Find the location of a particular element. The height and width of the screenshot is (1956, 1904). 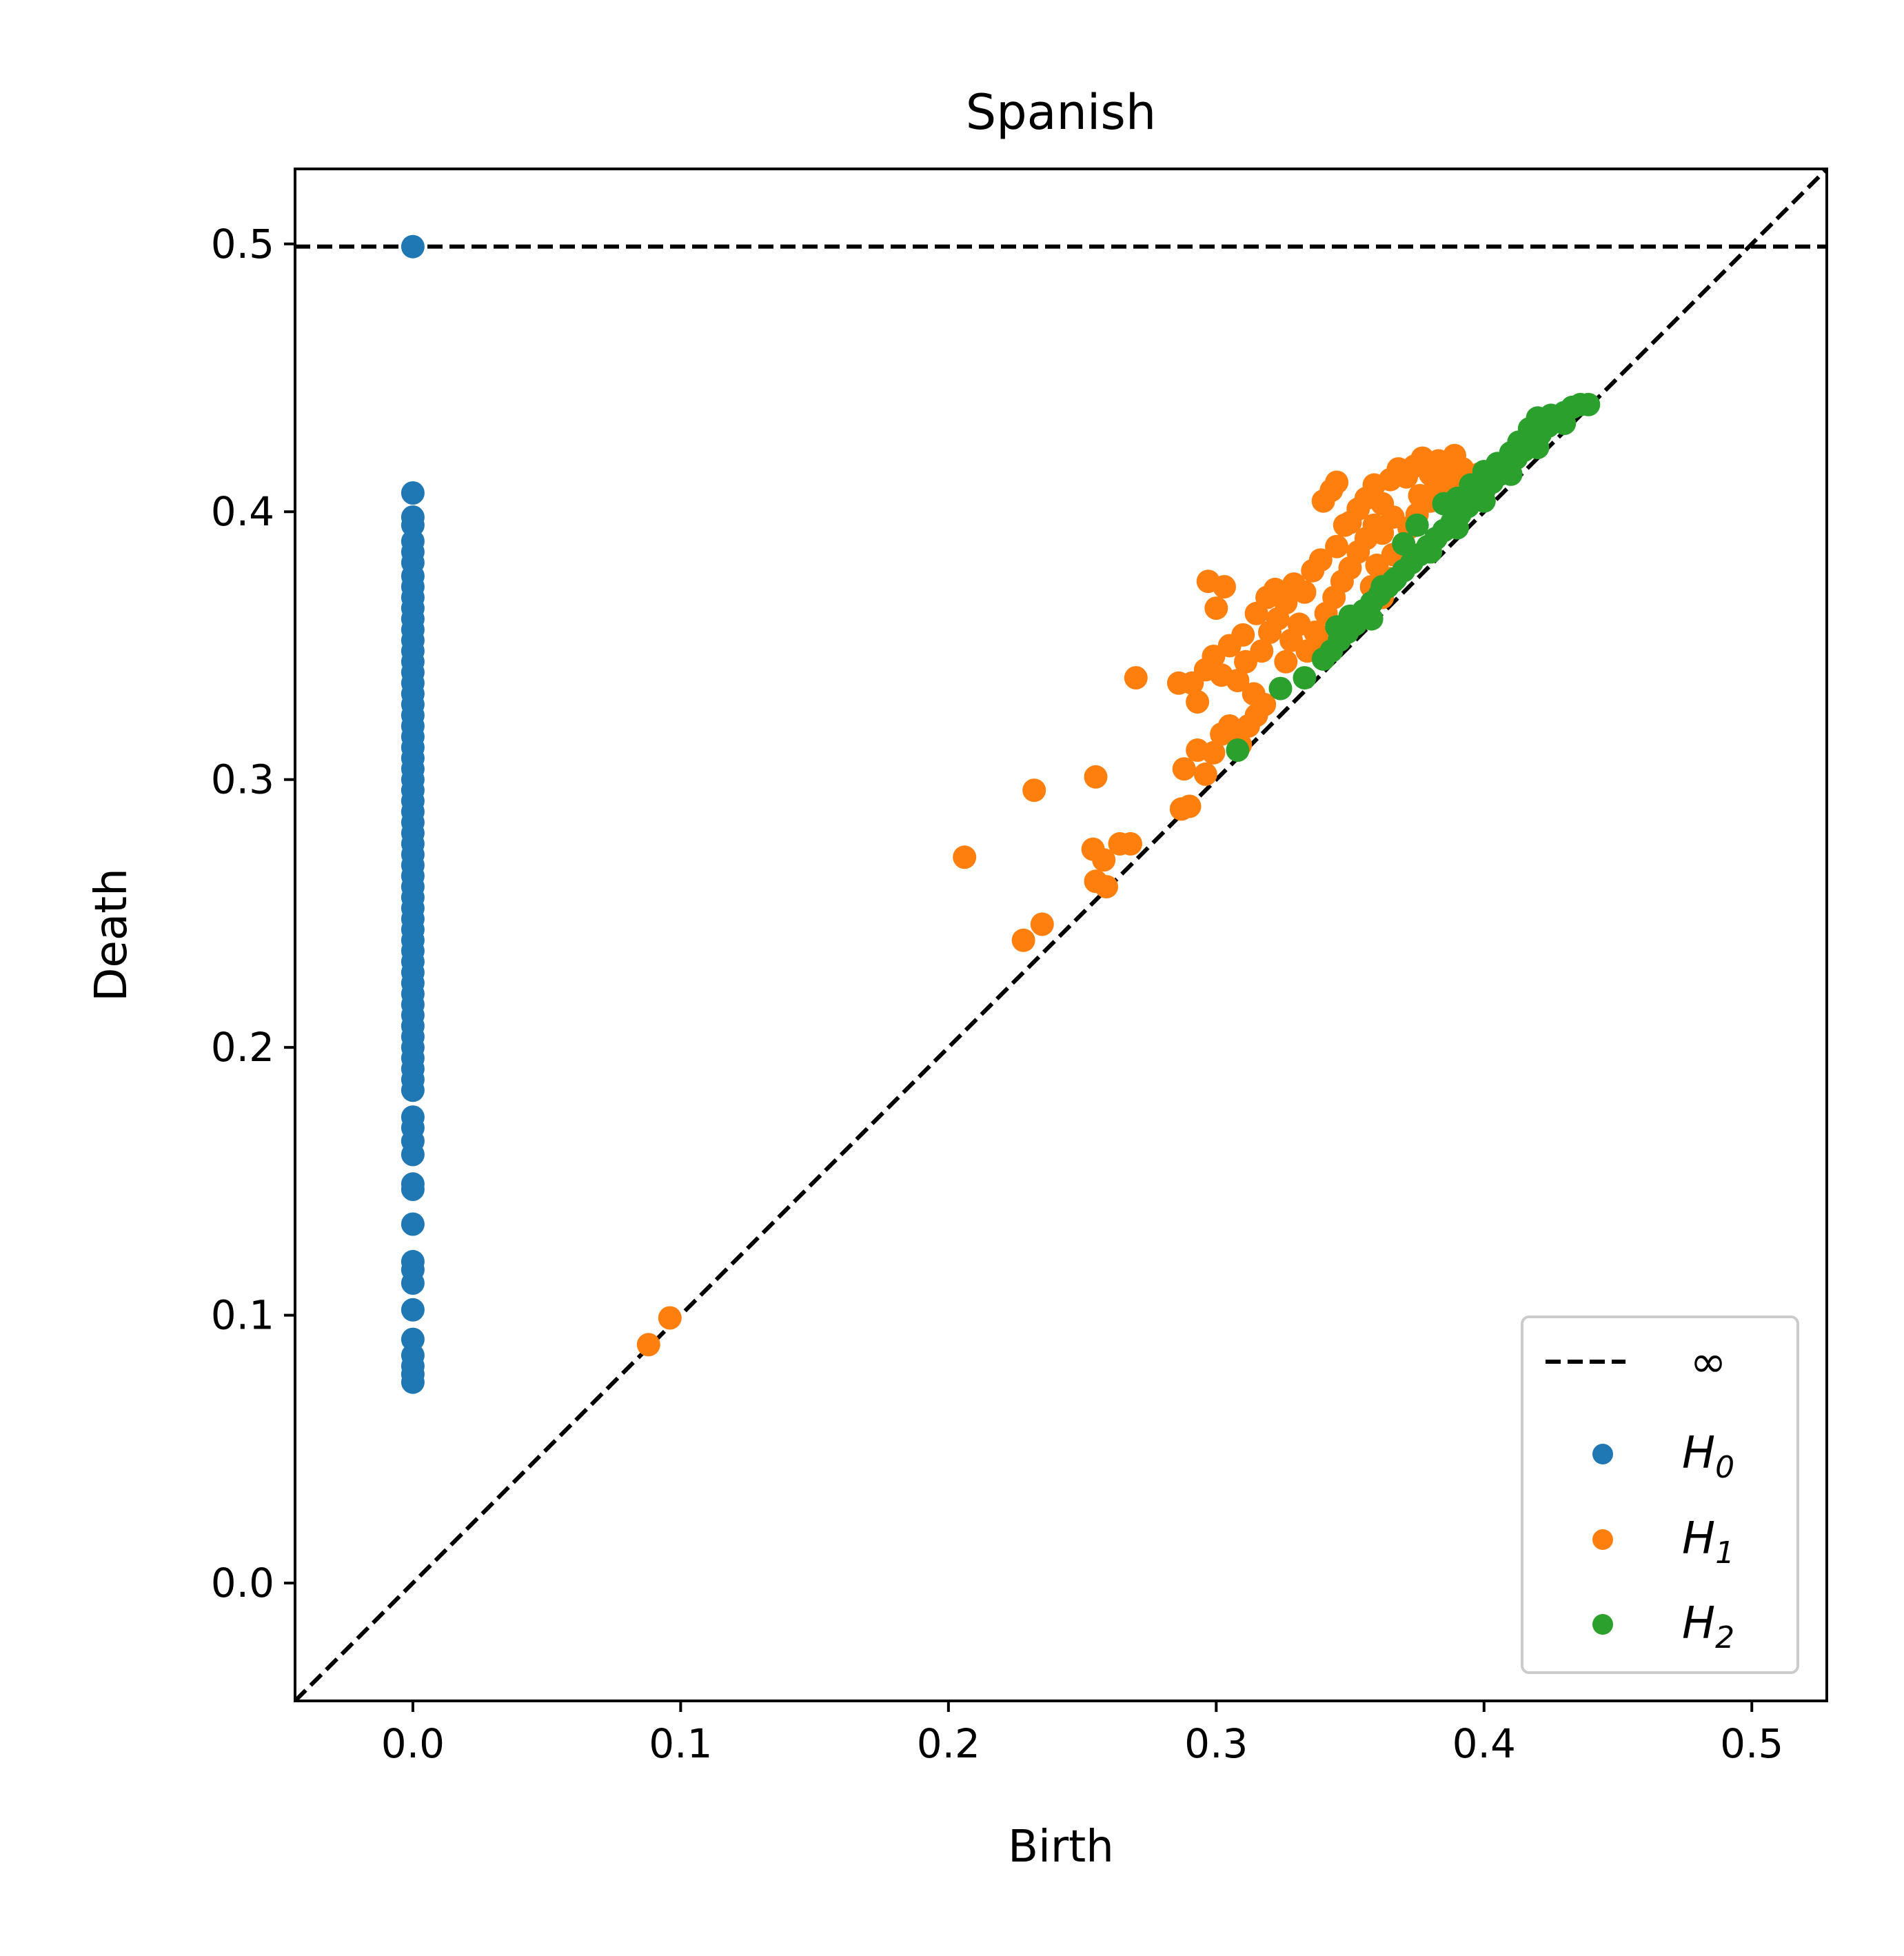

x-tick-label: 0.4 is located at coordinates (1484, 1743).